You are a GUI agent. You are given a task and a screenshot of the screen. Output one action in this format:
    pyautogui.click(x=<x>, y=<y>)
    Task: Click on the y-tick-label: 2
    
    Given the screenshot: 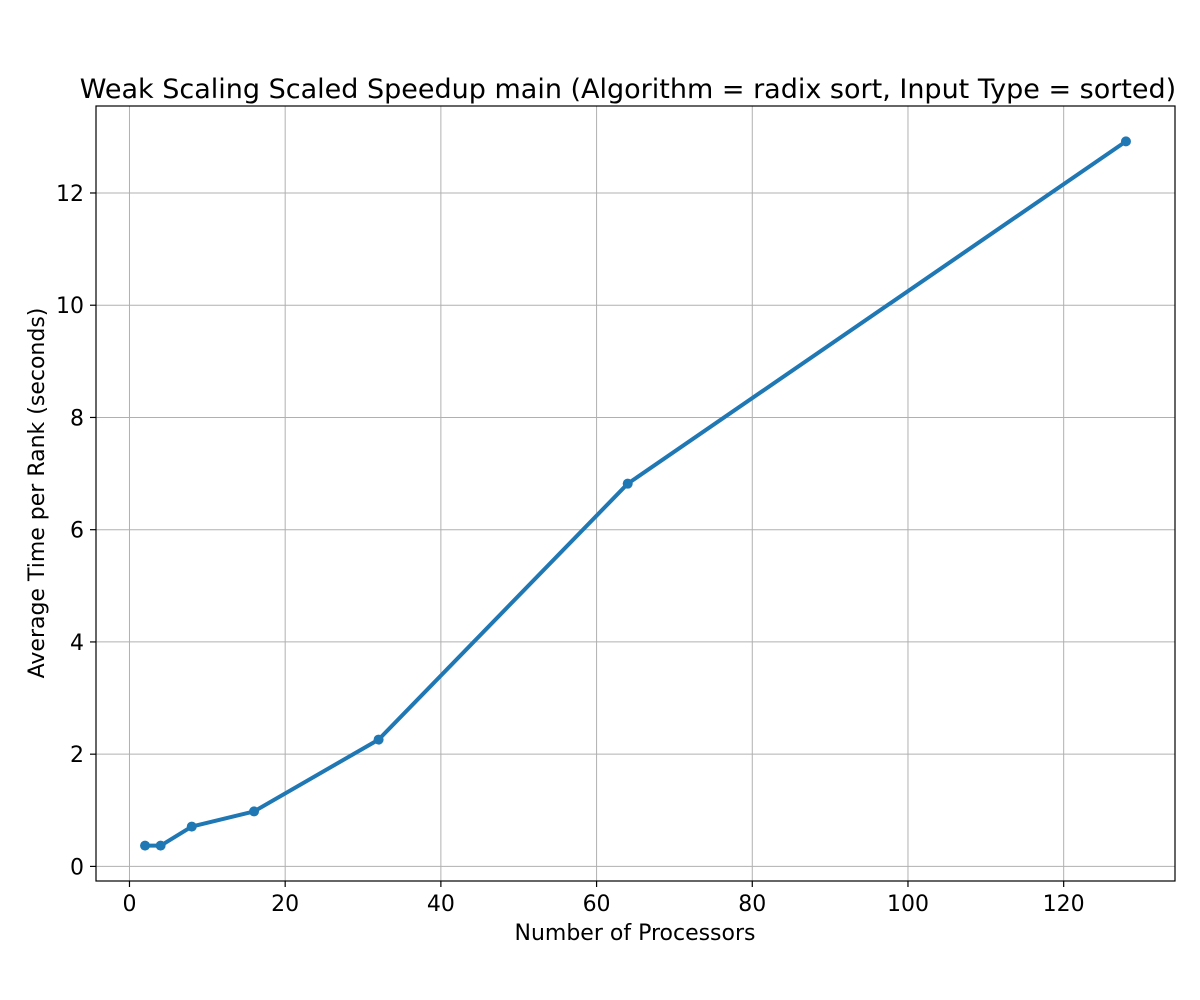 What is the action you would take?
    pyautogui.click(x=77, y=755)
    